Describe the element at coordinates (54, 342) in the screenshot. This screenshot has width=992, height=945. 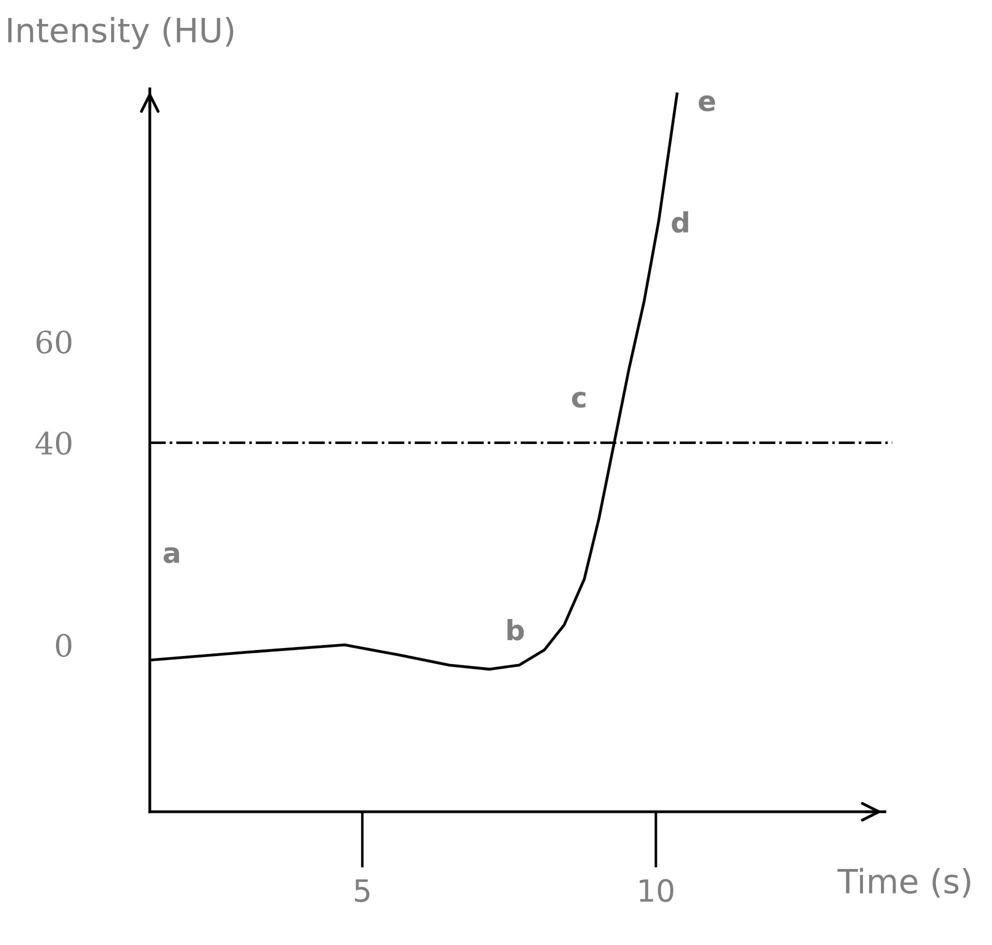
I see `y-tick-label: 60` at that location.